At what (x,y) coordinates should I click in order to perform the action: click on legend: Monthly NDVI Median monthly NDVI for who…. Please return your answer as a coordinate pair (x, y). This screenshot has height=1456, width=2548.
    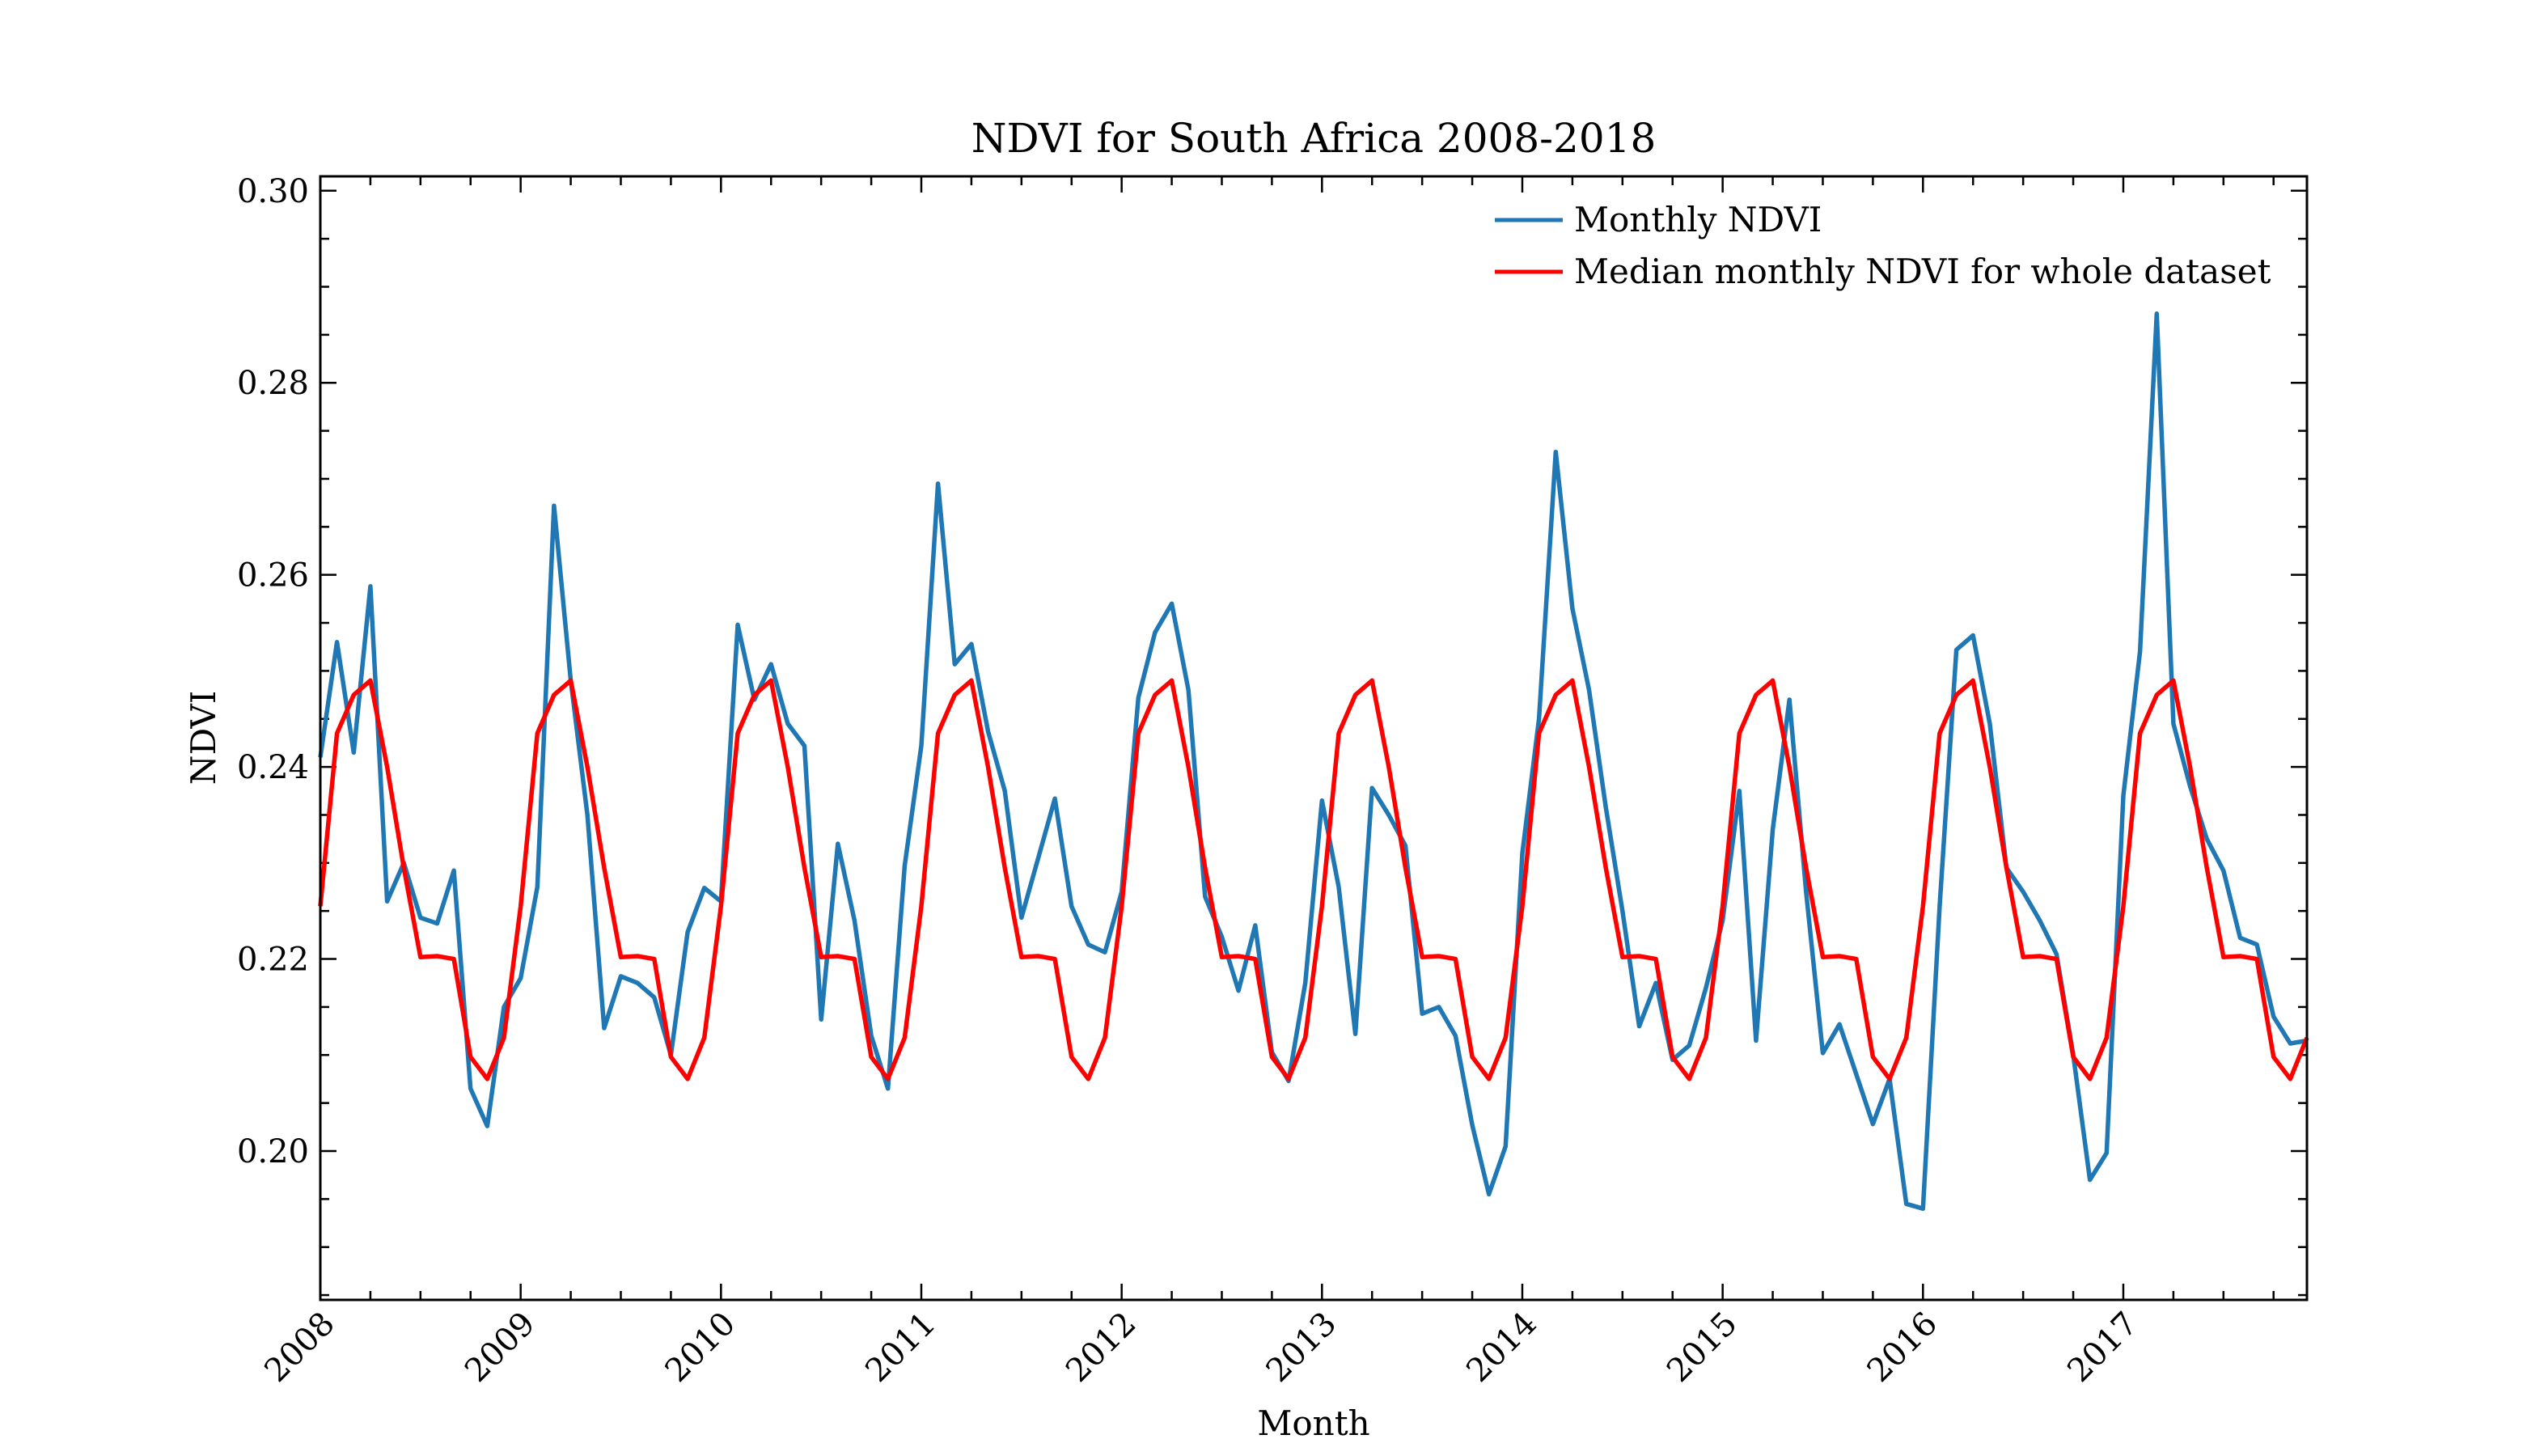
    Looking at the image, I should click on (1883, 245).